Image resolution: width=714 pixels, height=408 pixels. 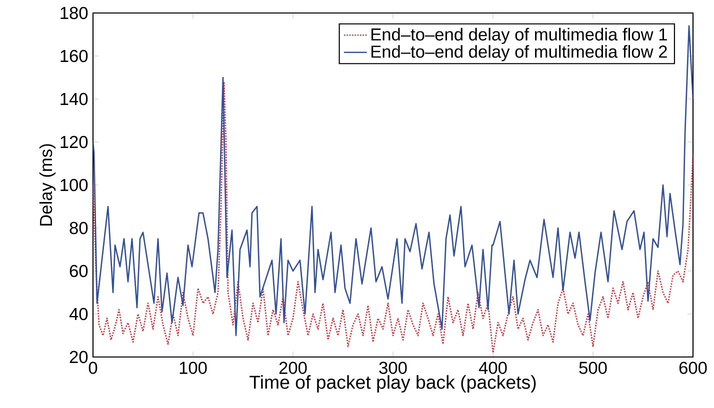 What do you see at coordinates (79, 357) in the screenshot?
I see `y-tick-label: 20` at bounding box center [79, 357].